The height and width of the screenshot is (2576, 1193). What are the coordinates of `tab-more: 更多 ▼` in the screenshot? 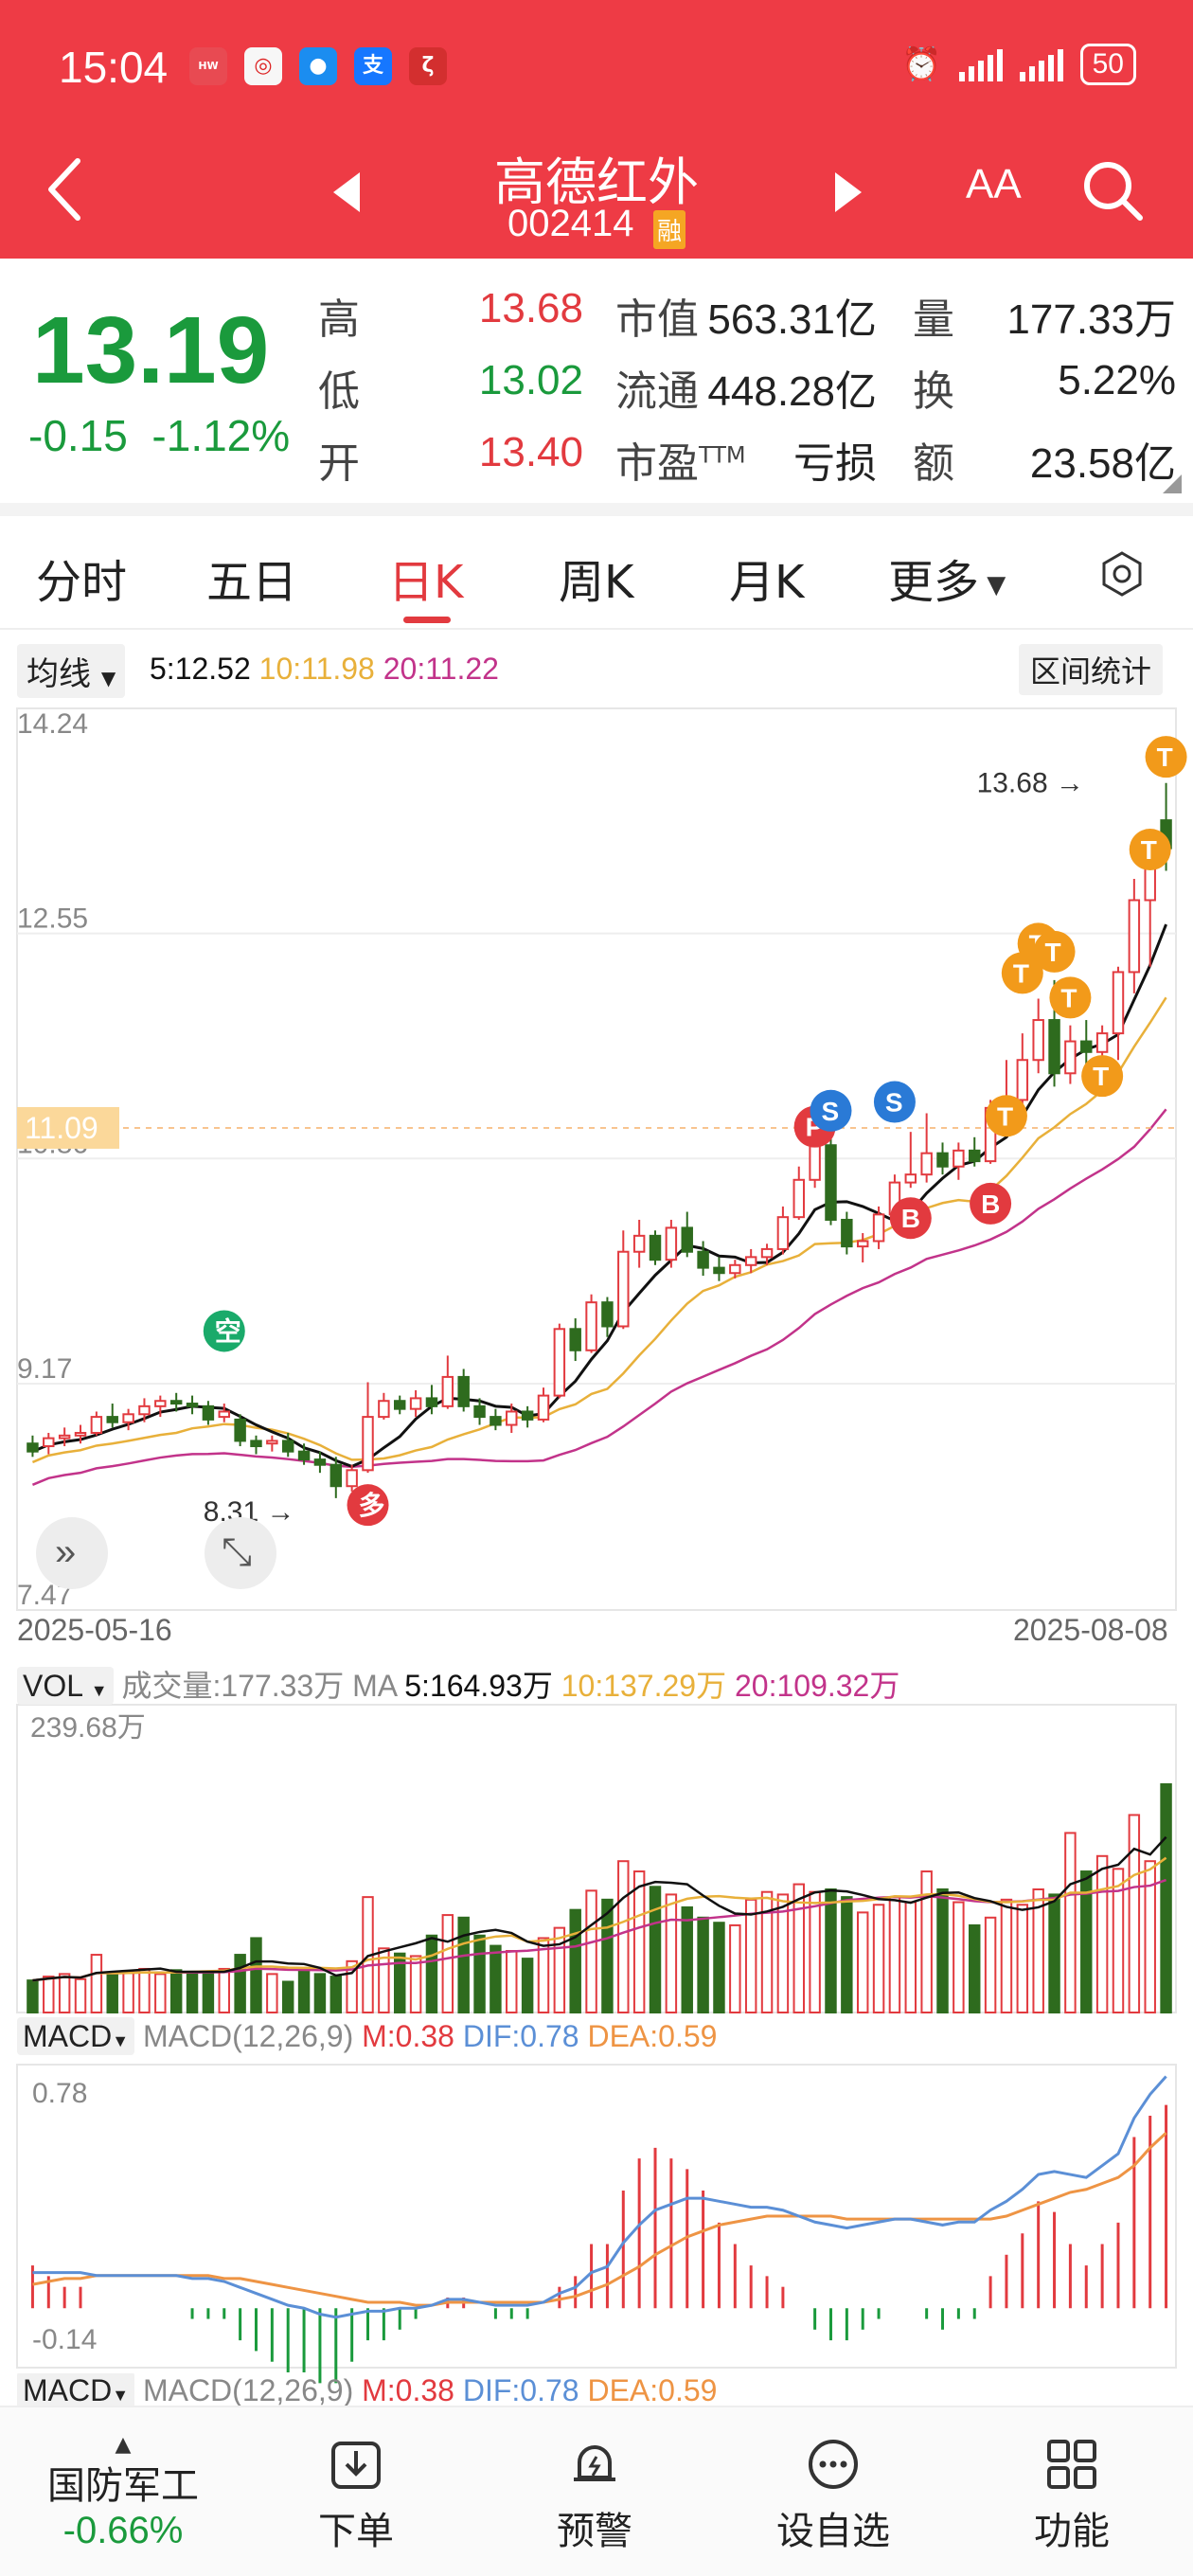 It's located at (947, 578).